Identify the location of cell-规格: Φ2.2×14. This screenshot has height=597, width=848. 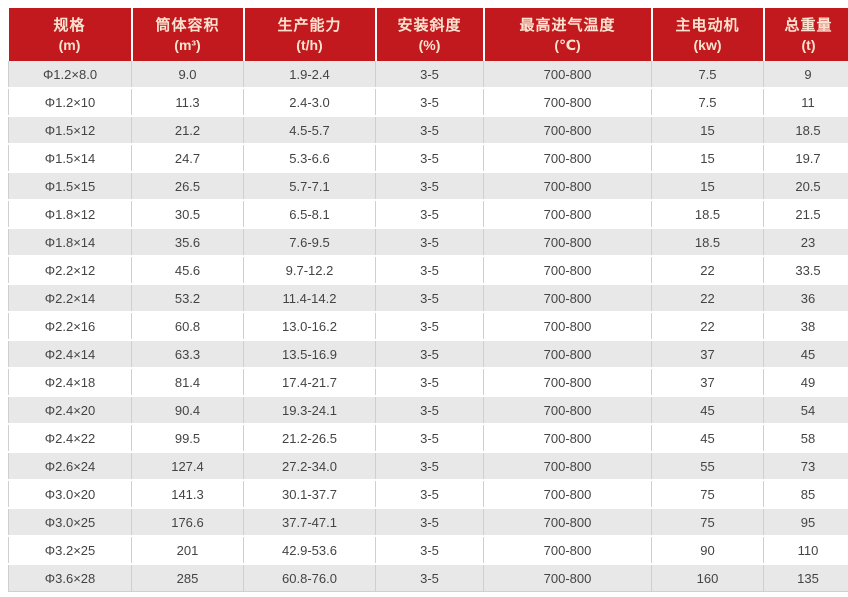
(70, 298).